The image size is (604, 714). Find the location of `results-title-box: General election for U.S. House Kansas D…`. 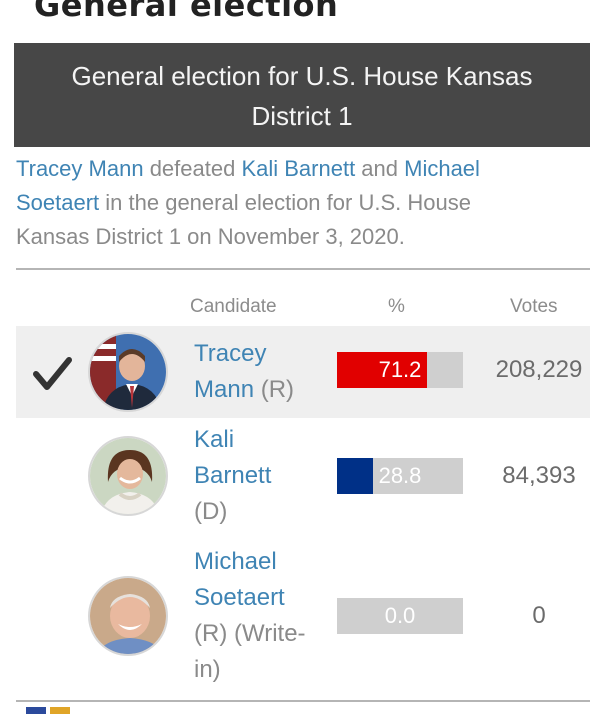

results-title-box: General election for U.S. House Kansas D… is located at coordinates (302, 95).